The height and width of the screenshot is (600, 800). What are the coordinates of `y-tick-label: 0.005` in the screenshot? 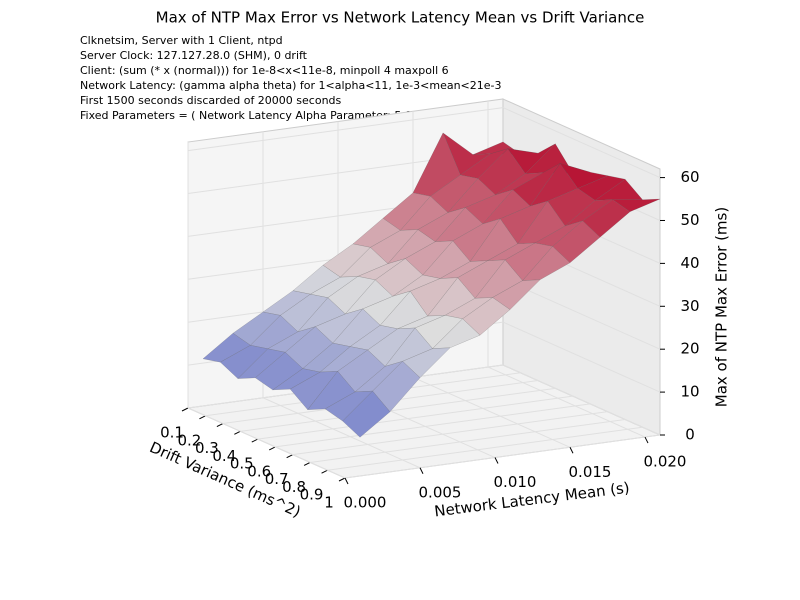 It's located at (440, 492).